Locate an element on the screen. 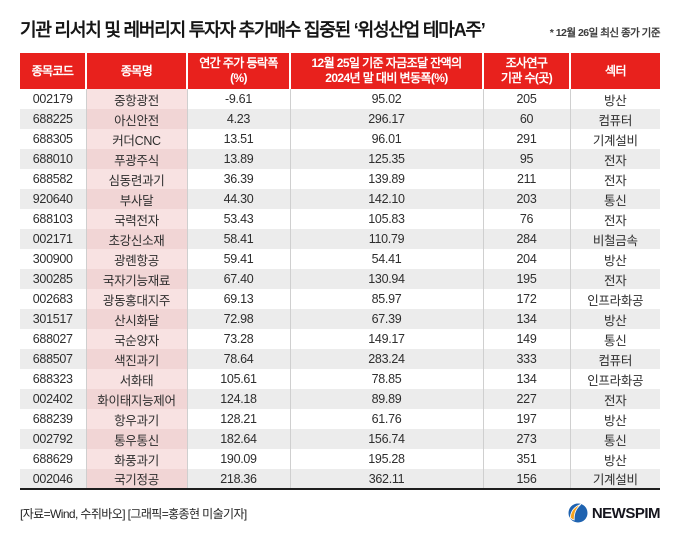 The image size is (680, 540). newspim-globe-icon is located at coordinates (578, 513).